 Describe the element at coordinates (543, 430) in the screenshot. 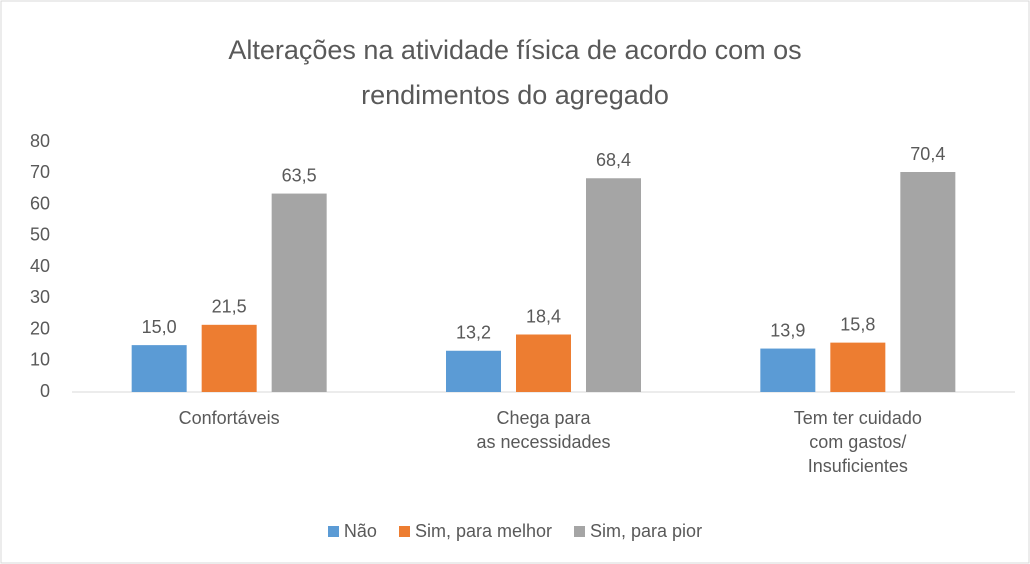

I see `x-tick-label: Chega para as necessidades` at that location.